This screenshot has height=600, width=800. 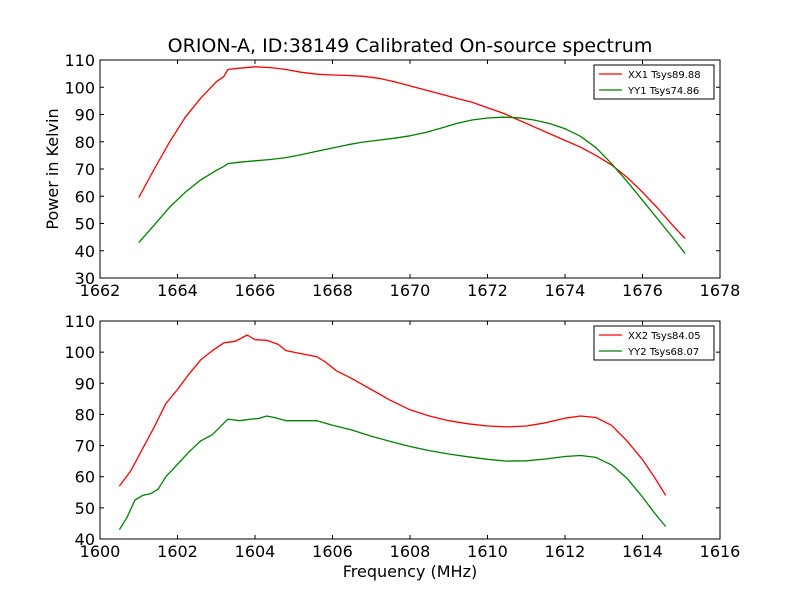 I want to click on y-tick-label: 30, so click(x=85, y=278).